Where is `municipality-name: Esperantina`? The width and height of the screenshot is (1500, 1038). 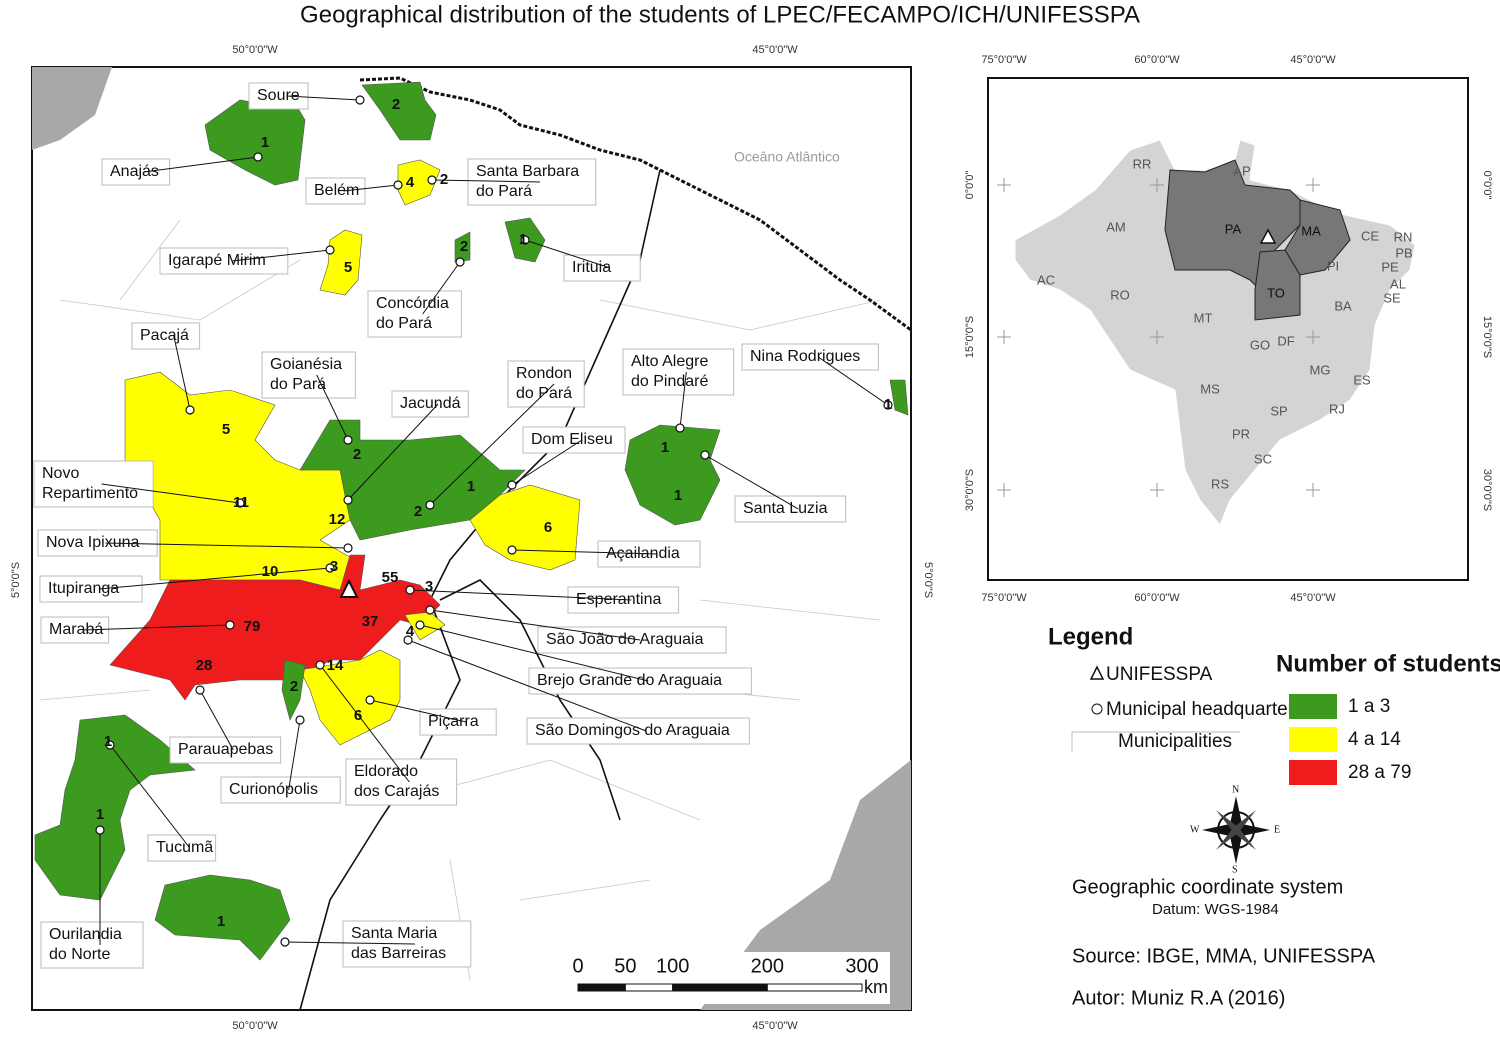
municipality-name: Esperantina is located at coordinates (618, 599).